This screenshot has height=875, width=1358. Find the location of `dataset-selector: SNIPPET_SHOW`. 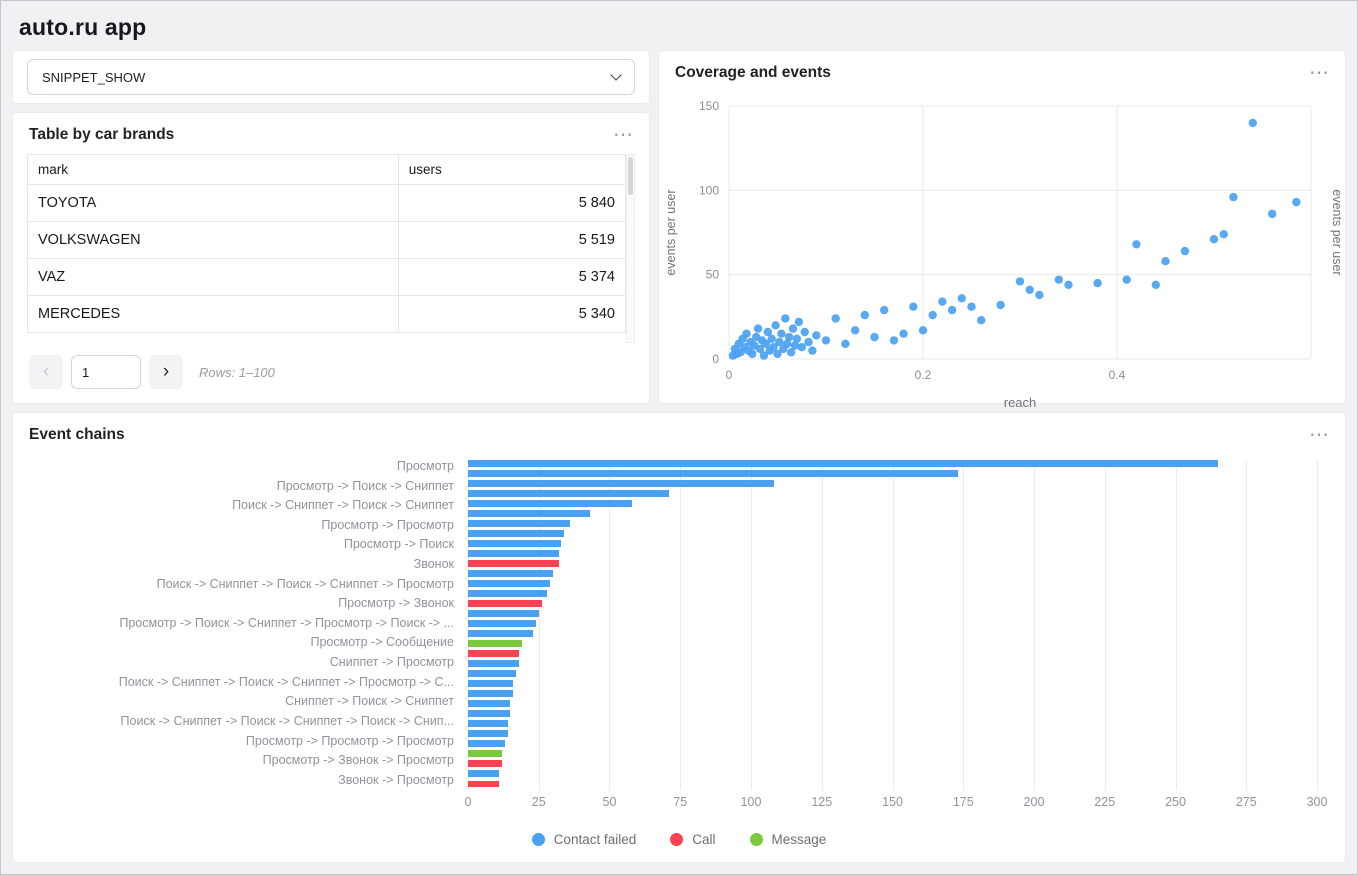

dataset-selector: SNIPPET_SHOW is located at coordinates (331, 77).